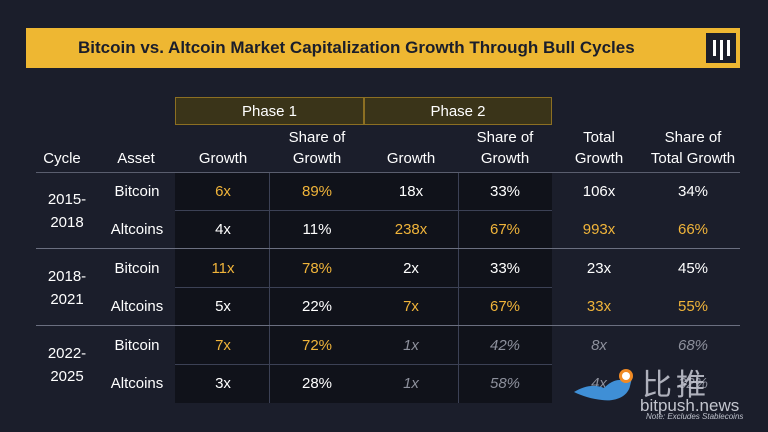 This screenshot has width=768, height=432. What do you see at coordinates (317, 345) in the screenshot?
I see `table-cell: 72%` at bounding box center [317, 345].